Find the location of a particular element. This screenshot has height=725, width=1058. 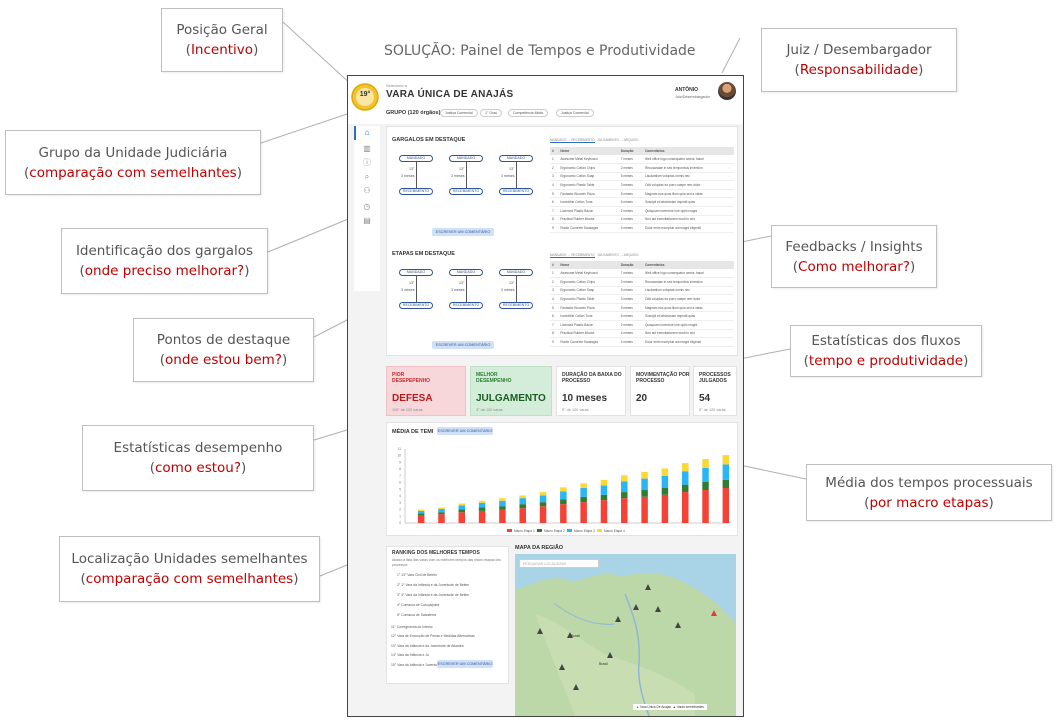

ranking-item: 4° Comarca de Curuçá/pará is located at coordinates (418, 605).